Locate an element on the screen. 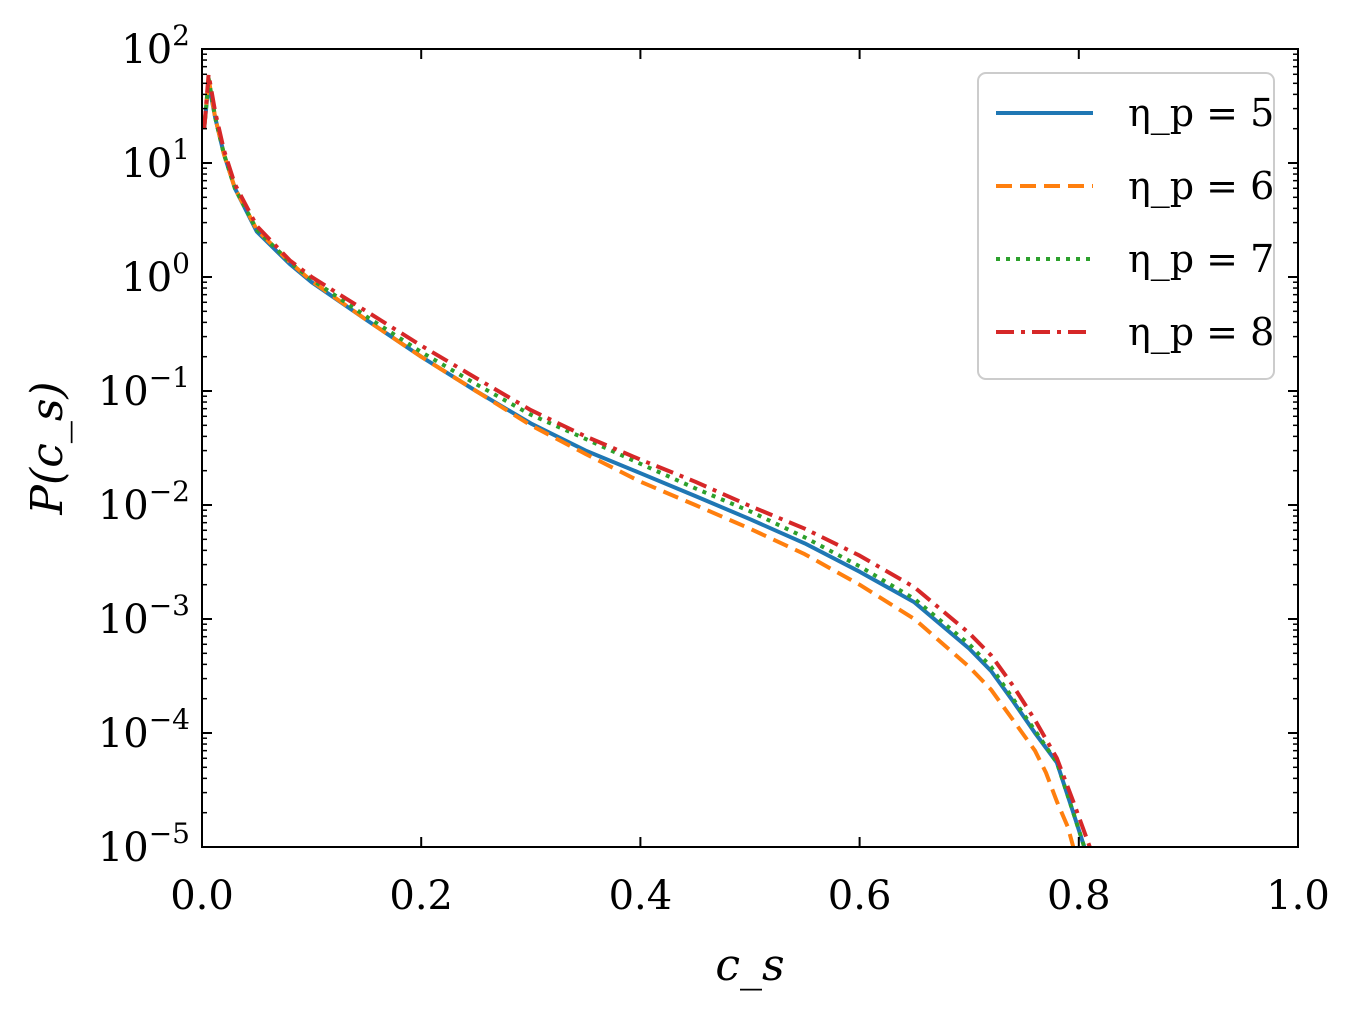 The width and height of the screenshot is (1361, 1021). legend-box is located at coordinates (1126, 226).